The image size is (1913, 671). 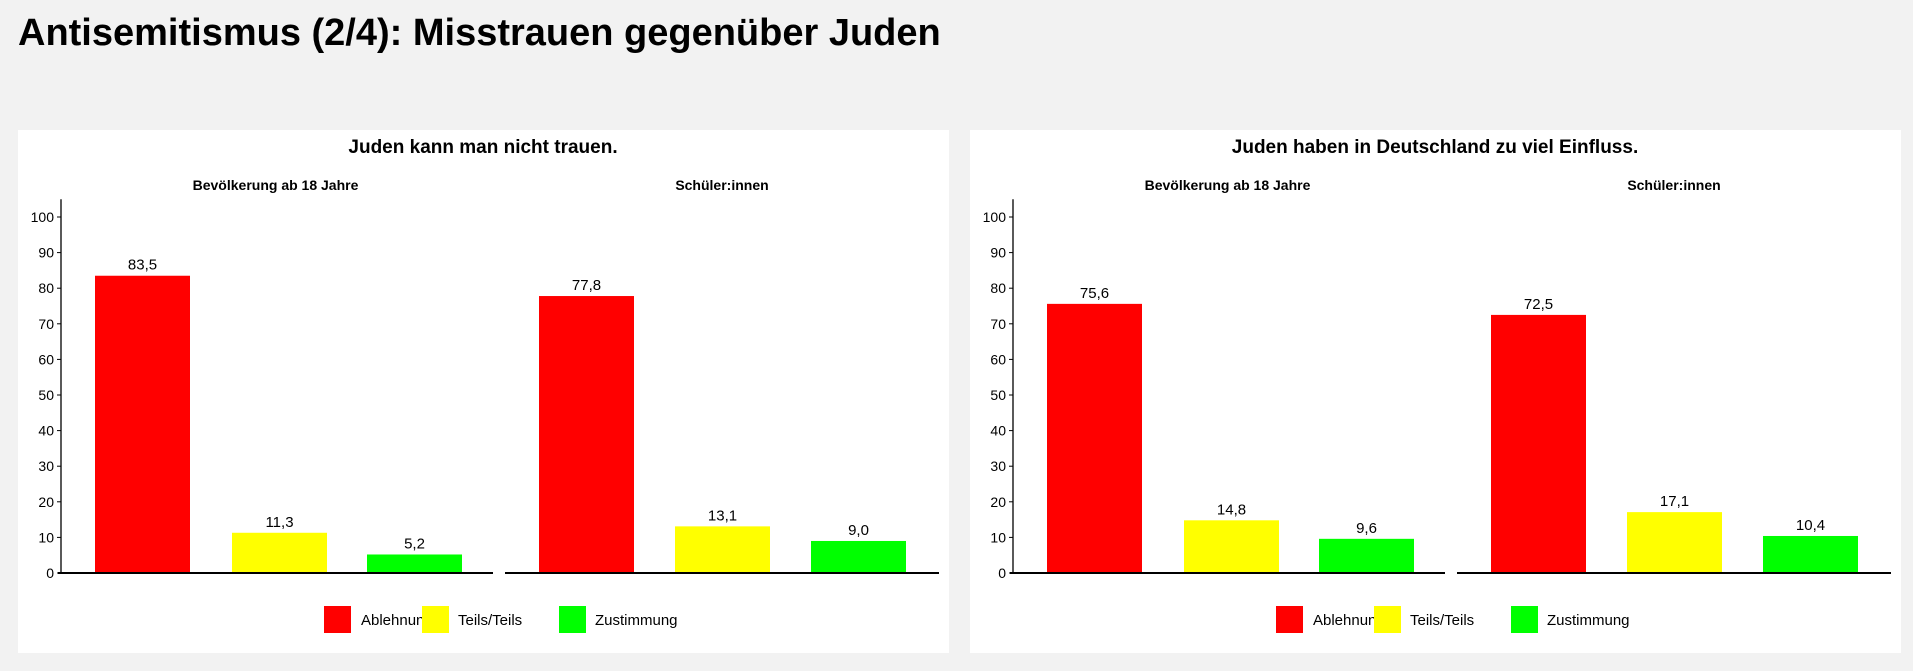 I want to click on bar-value-label: 77,8, so click(x=586, y=285).